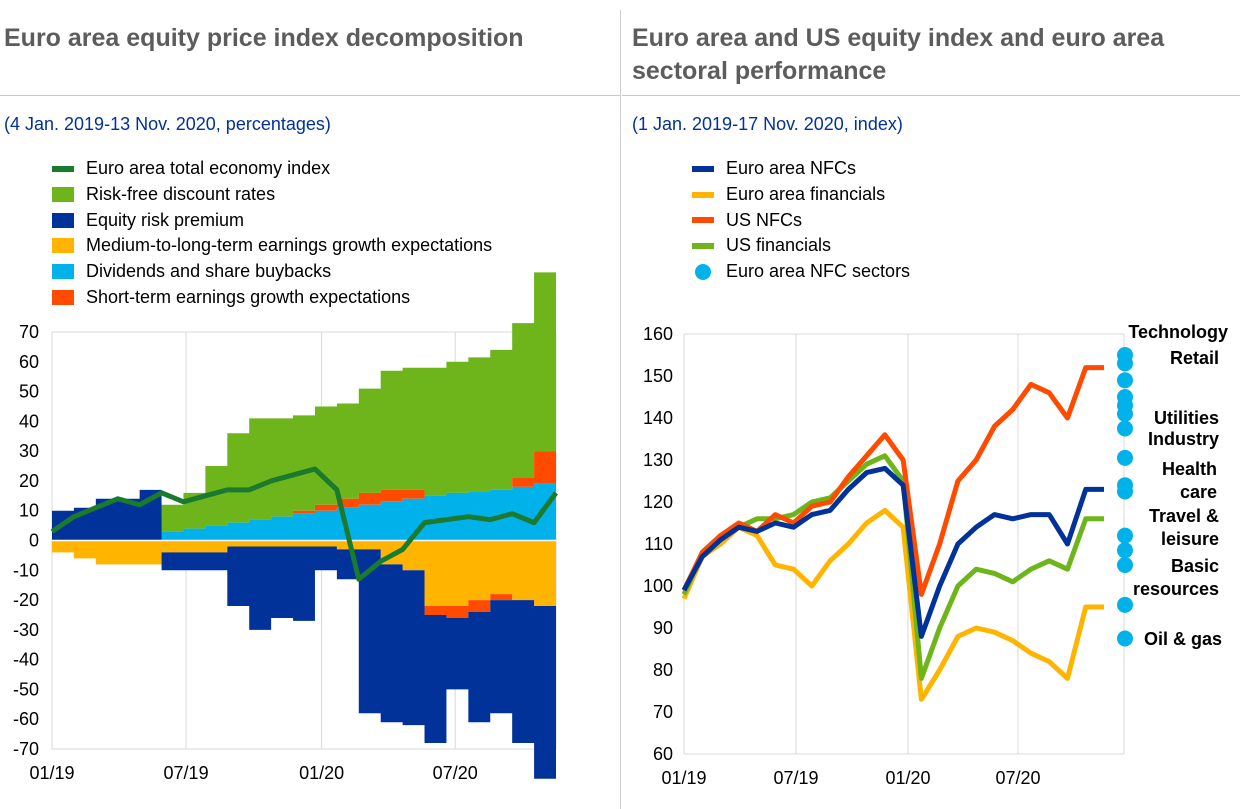 Image resolution: width=1240 pixels, height=809 pixels. I want to click on sector-dot-s6, so click(1125, 413).